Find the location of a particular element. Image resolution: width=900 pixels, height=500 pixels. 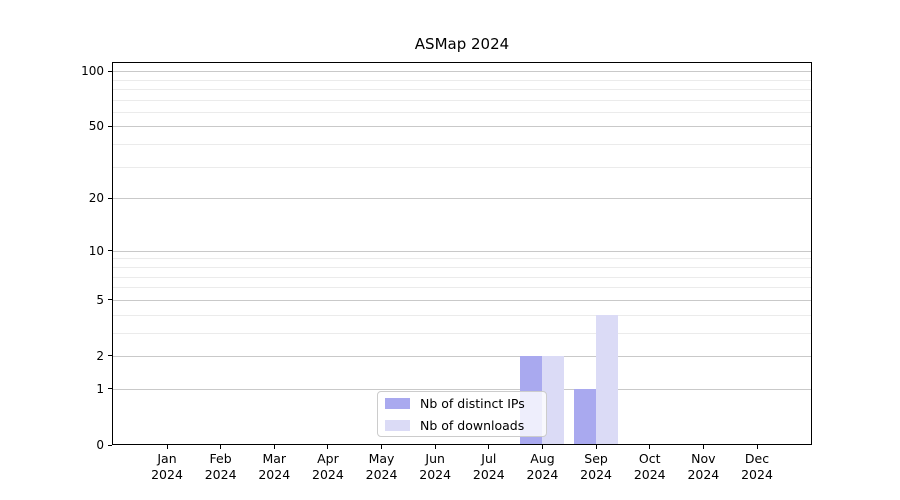

y-tick-label: 1 is located at coordinates (100, 388).